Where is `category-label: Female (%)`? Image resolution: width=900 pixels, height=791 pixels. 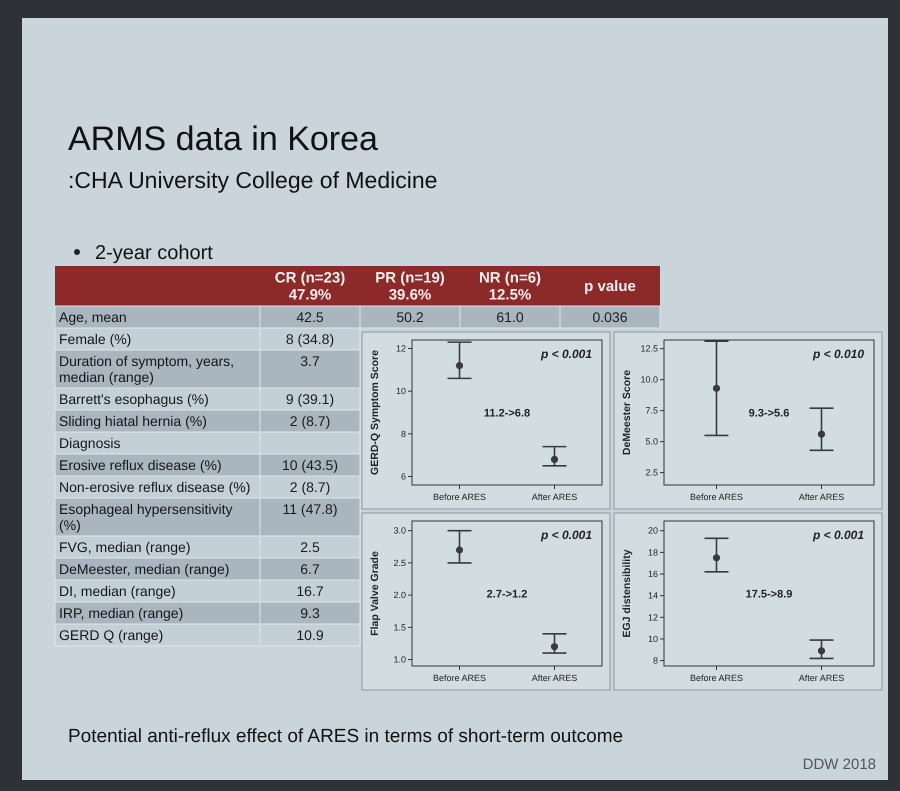 category-label: Female (%) is located at coordinates (95, 339).